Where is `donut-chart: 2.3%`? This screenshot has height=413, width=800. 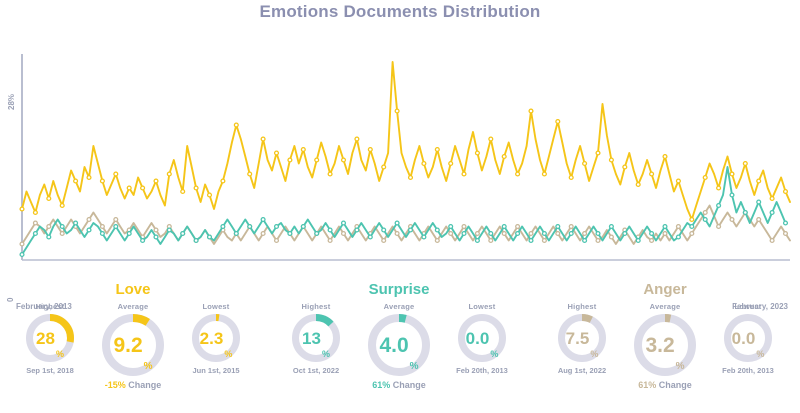 donut-chart: 2.3% is located at coordinates (216, 338).